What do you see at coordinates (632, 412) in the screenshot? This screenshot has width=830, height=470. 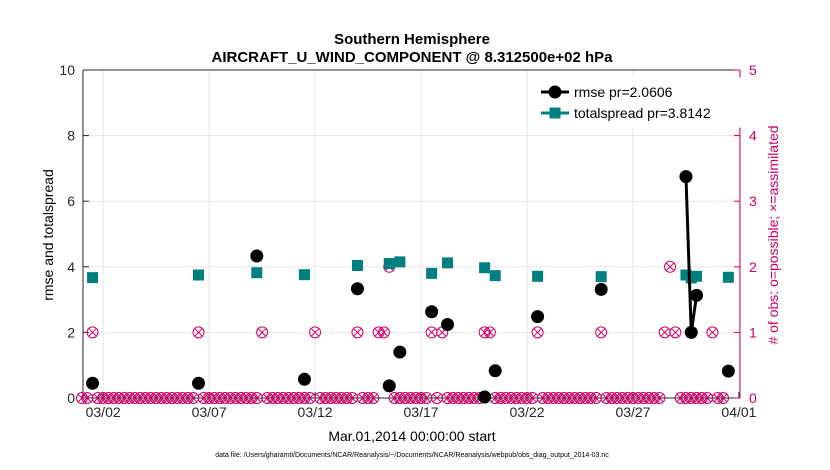 I see `x-tick-label: 03/27` at bounding box center [632, 412].